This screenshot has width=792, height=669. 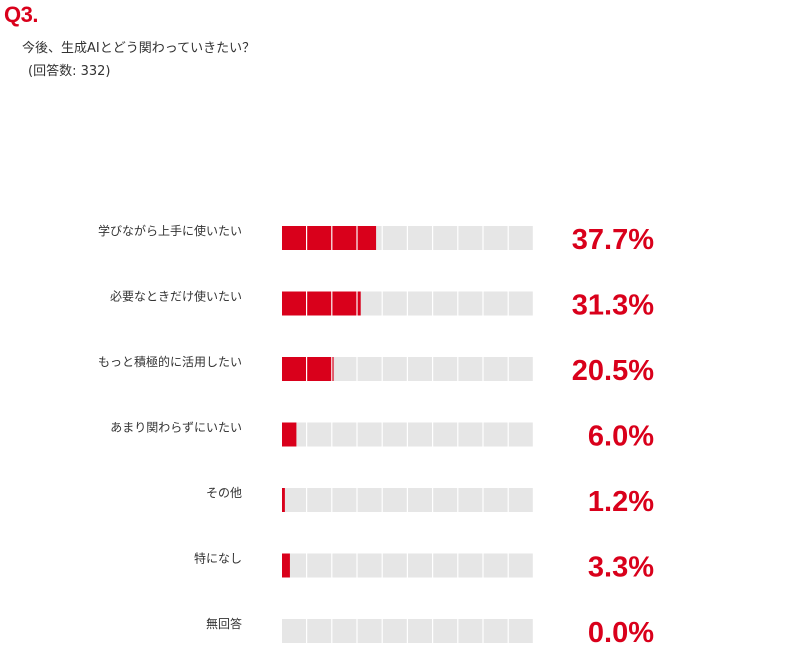 I want to click on question-text: 今後、生成AIとどう関わっていきたい？, so click(x=139, y=48).